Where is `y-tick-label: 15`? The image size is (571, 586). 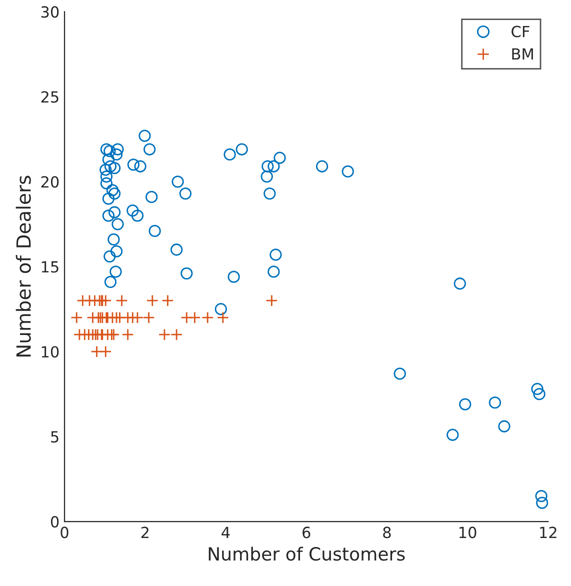 y-tick-label: 15 is located at coordinates (50, 267).